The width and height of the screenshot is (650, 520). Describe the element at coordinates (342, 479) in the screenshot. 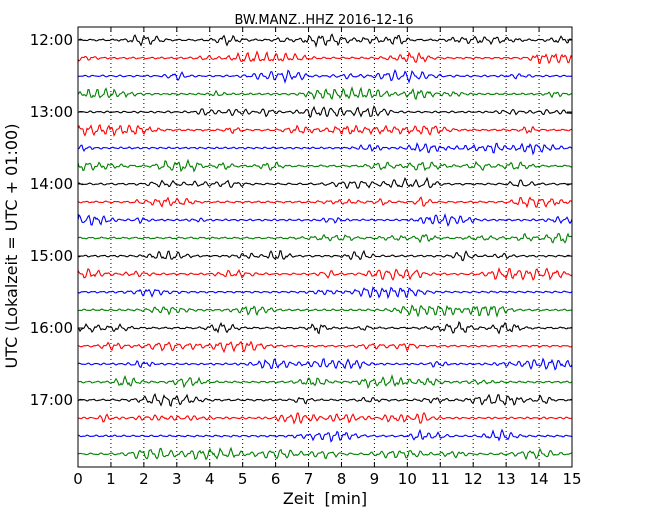

I see `x-tick-label: 8` at that location.